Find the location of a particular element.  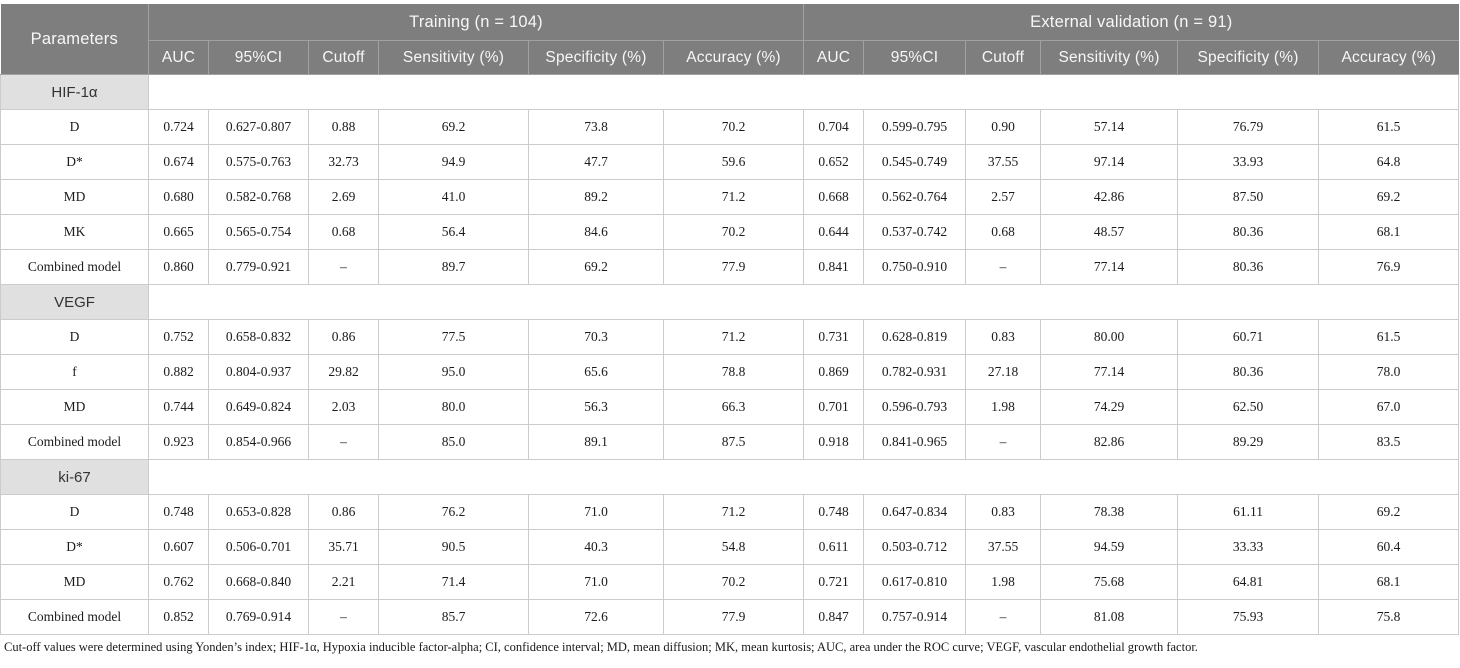

value-cell: 81.08 is located at coordinates (1109, 617).